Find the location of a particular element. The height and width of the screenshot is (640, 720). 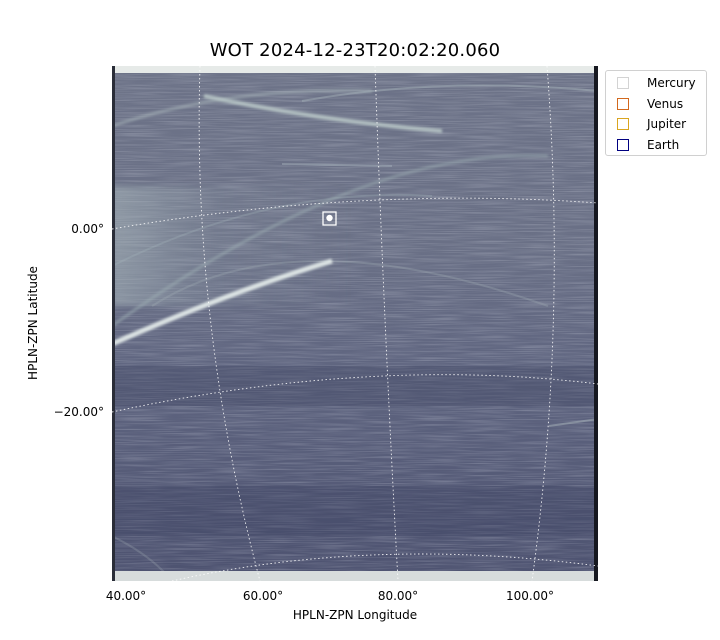

image-edge-top is located at coordinates (355, 69).